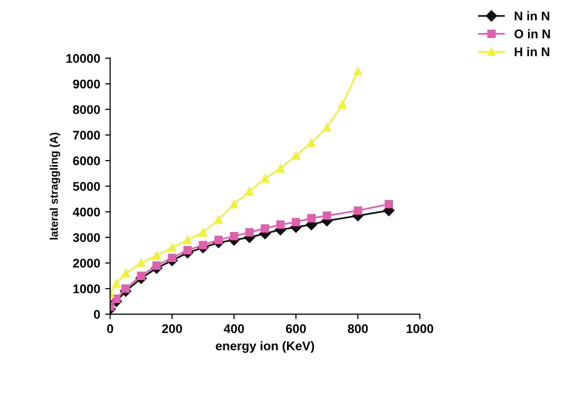  I want to click on y-tick-label: 9000, so click(86, 84).